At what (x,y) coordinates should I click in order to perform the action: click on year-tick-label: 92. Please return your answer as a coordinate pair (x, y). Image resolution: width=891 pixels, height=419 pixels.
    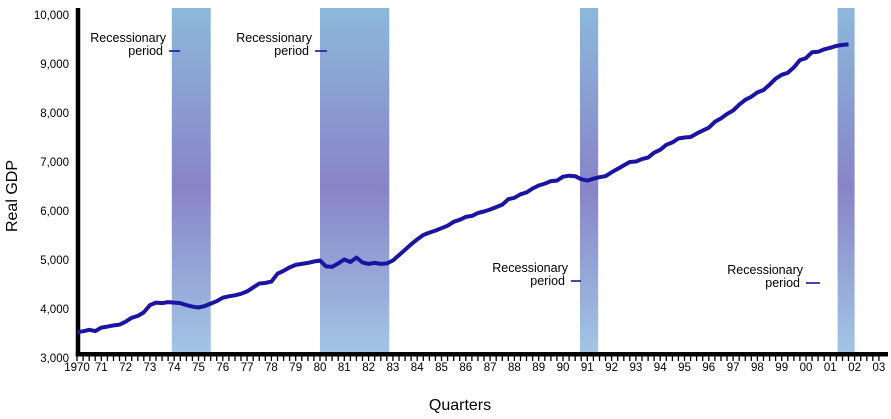
    Looking at the image, I should click on (611, 368).